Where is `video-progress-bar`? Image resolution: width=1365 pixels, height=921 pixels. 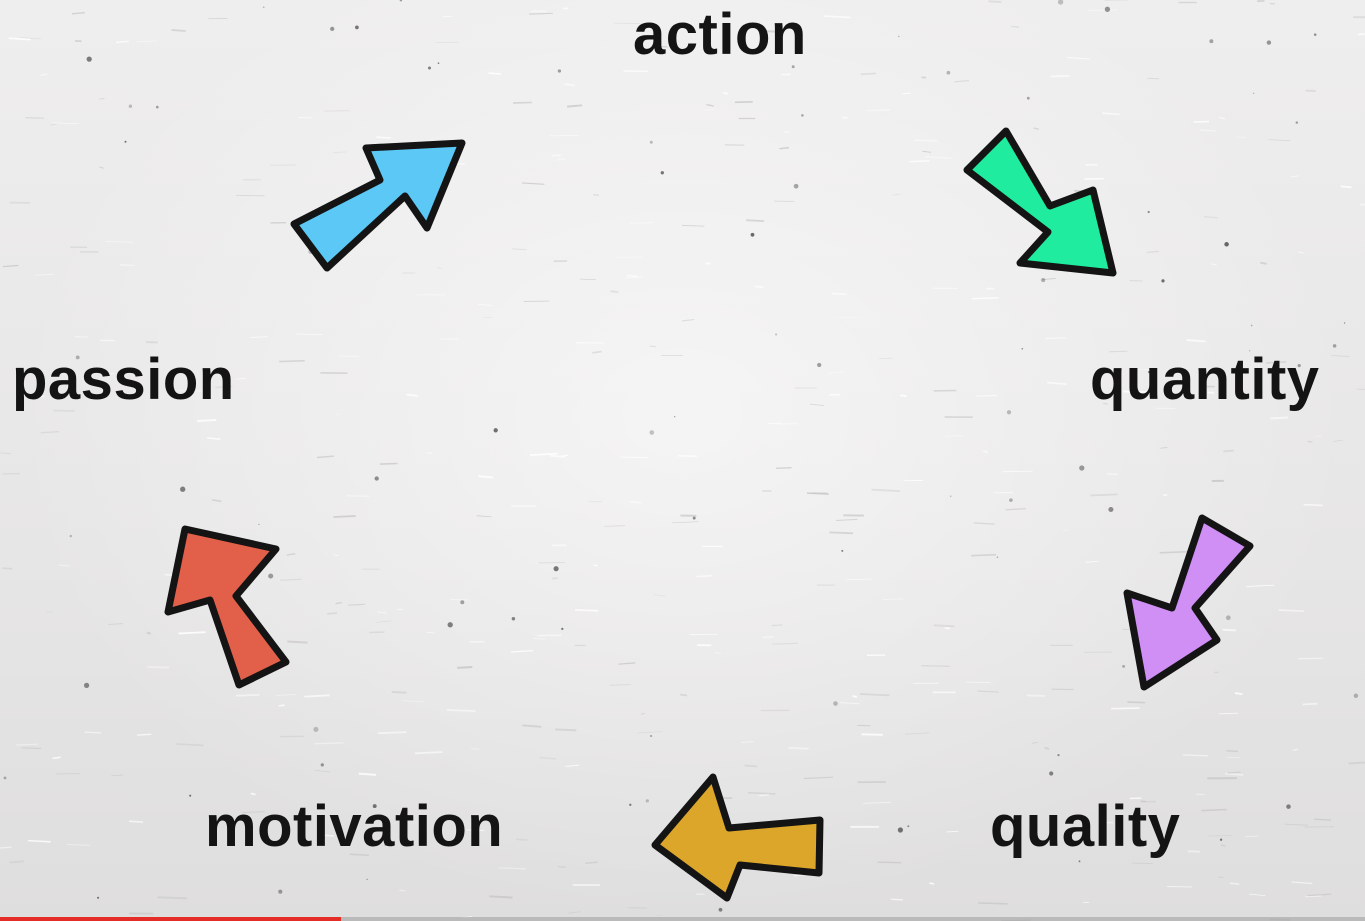 video-progress-bar is located at coordinates (682, 919).